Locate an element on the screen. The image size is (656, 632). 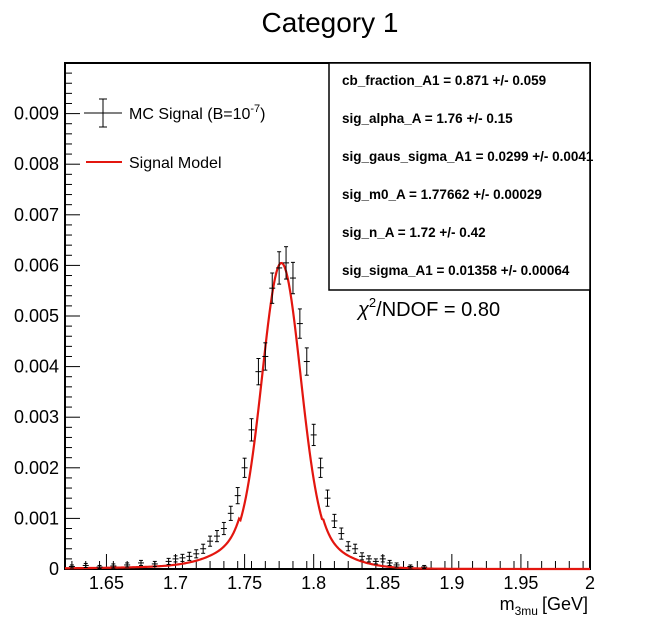
legend-signal-model-label: Signal Model is located at coordinates (175, 163).